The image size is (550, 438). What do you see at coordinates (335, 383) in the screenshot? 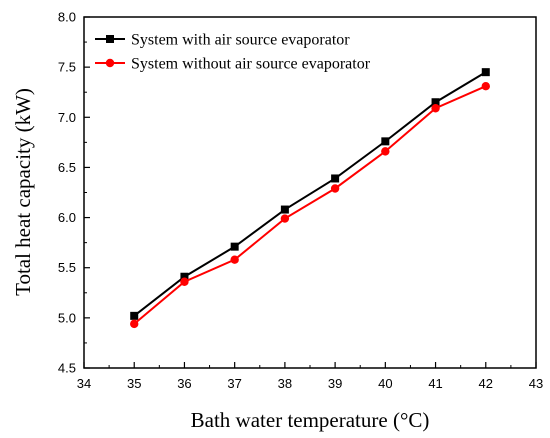
I see `x-tick-label: 39` at bounding box center [335, 383].